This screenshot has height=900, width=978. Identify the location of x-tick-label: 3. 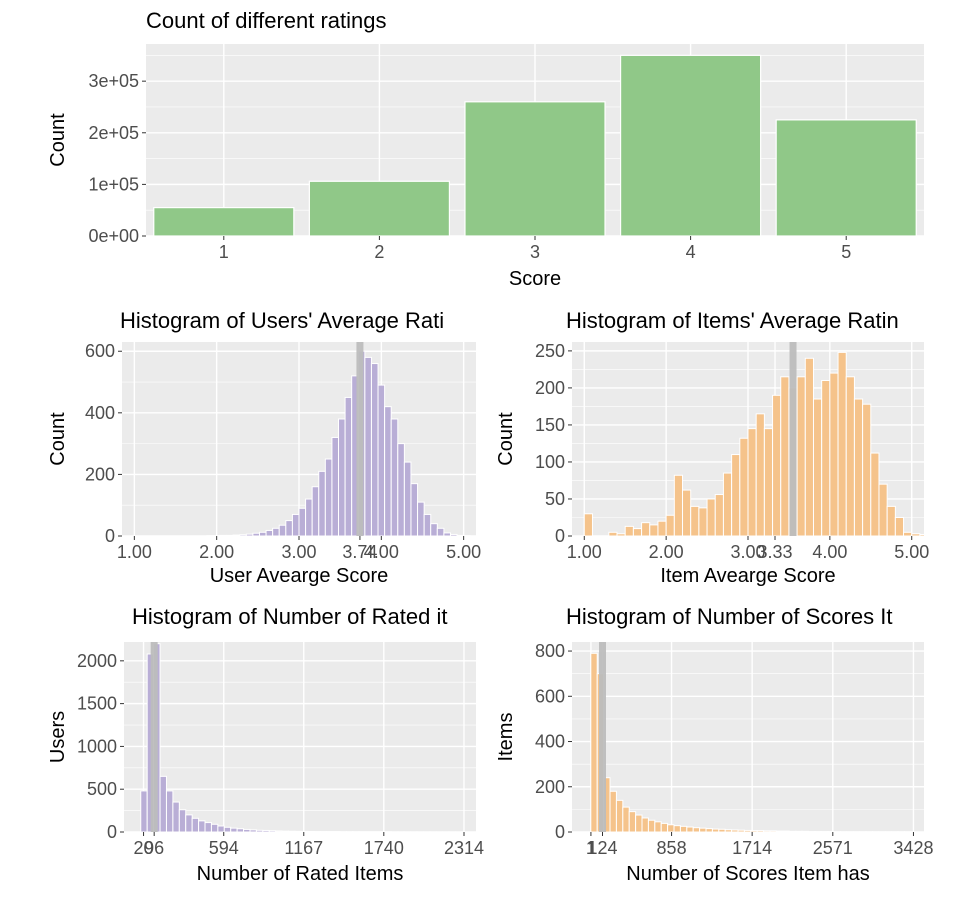
(535, 252).